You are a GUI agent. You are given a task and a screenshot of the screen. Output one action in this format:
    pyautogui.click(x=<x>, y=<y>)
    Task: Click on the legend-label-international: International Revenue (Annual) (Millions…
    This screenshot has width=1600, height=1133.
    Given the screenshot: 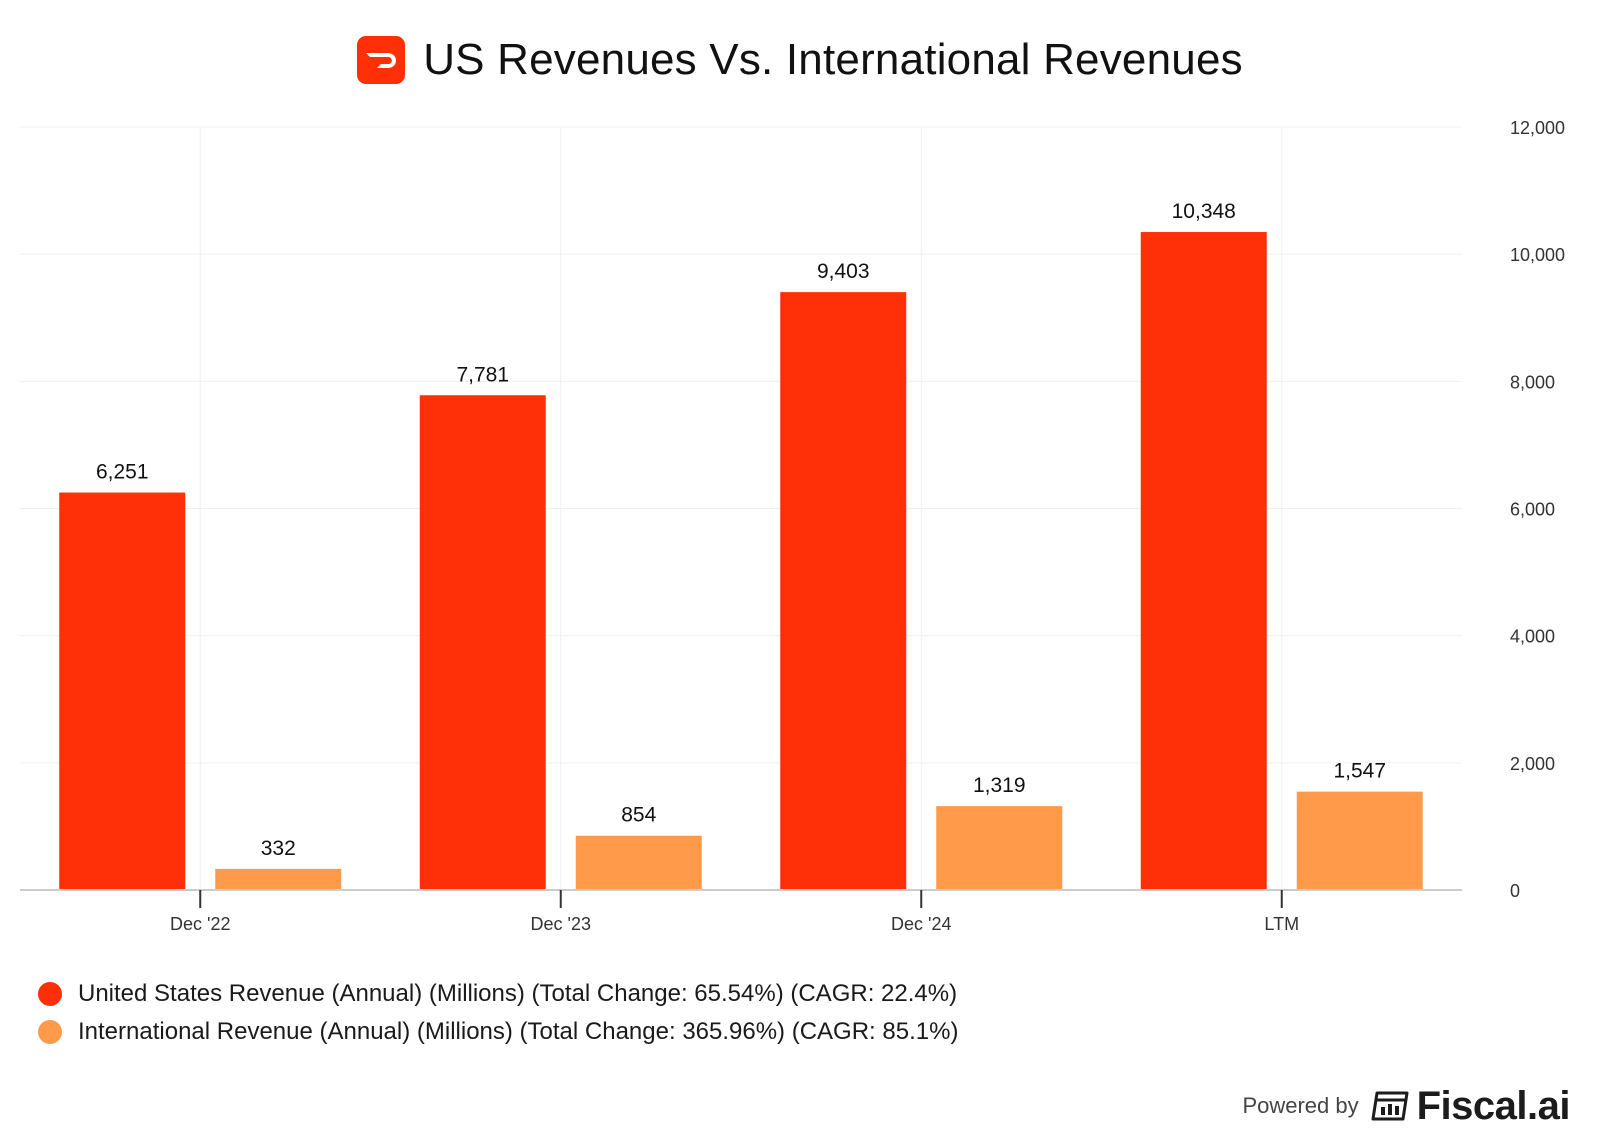 What is the action you would take?
    pyautogui.click(x=518, y=1031)
    